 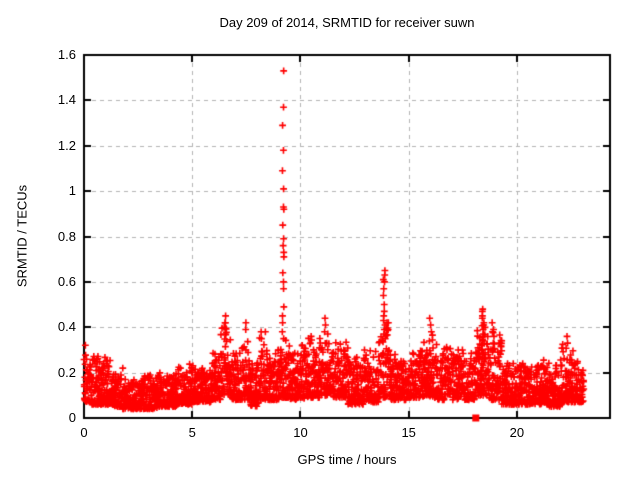 I want to click on y-tick-label: 0.6, so click(x=66, y=281).